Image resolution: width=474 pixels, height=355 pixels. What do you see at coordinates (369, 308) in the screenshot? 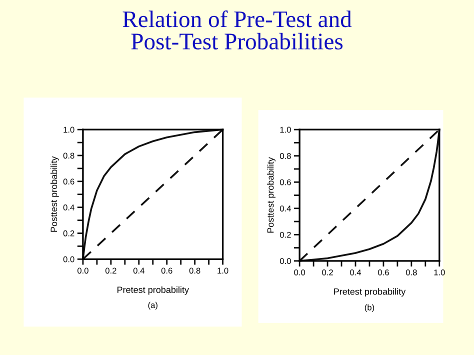
I see `text: (b)` at bounding box center [369, 308].